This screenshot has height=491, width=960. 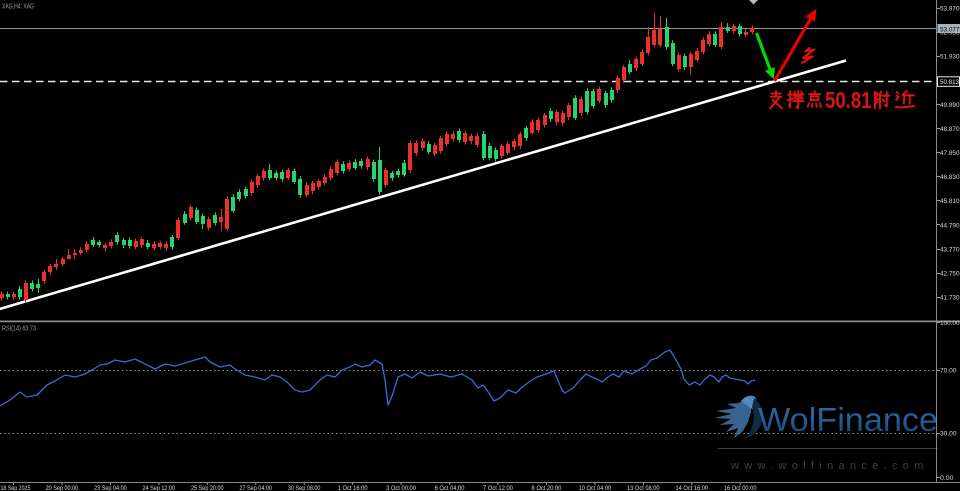 I want to click on svg-text: RSI(14) 63.73, so click(x=19, y=329).